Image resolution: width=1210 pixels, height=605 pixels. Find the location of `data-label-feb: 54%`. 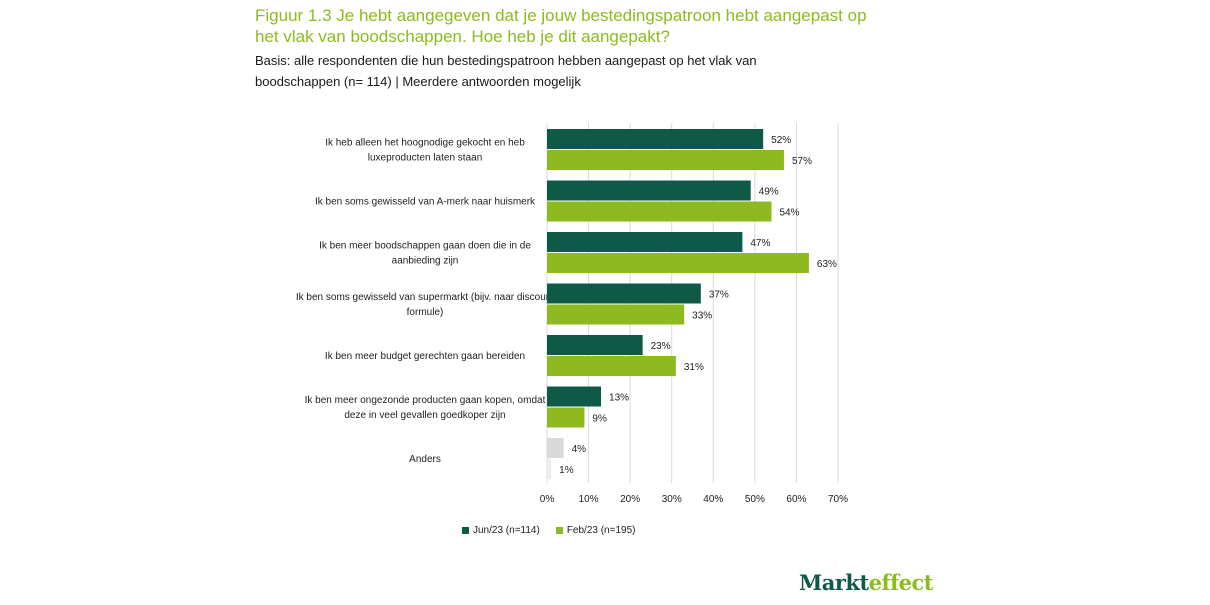

data-label-feb: 54% is located at coordinates (789, 213).